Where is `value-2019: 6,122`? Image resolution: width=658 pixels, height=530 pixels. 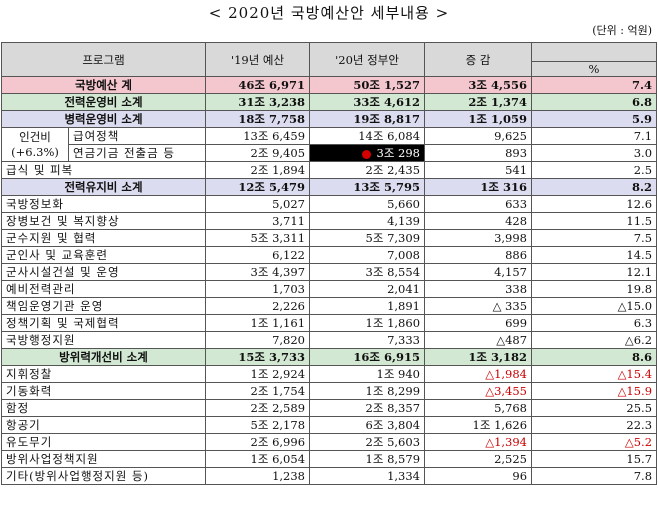 value-2019: 6,122 is located at coordinates (258, 255).